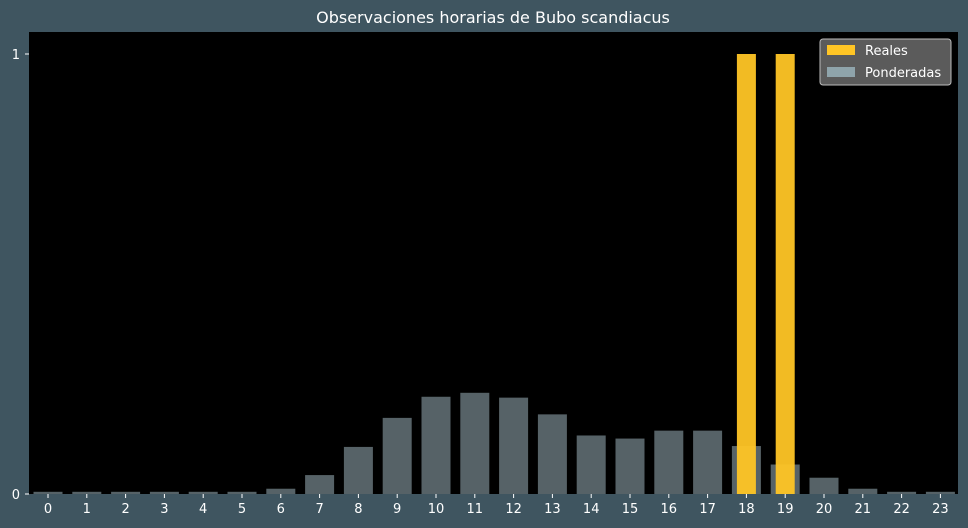 The width and height of the screenshot is (968, 528). What do you see at coordinates (16, 55) in the screenshot?
I see `y-tick-label-1: 1` at bounding box center [16, 55].